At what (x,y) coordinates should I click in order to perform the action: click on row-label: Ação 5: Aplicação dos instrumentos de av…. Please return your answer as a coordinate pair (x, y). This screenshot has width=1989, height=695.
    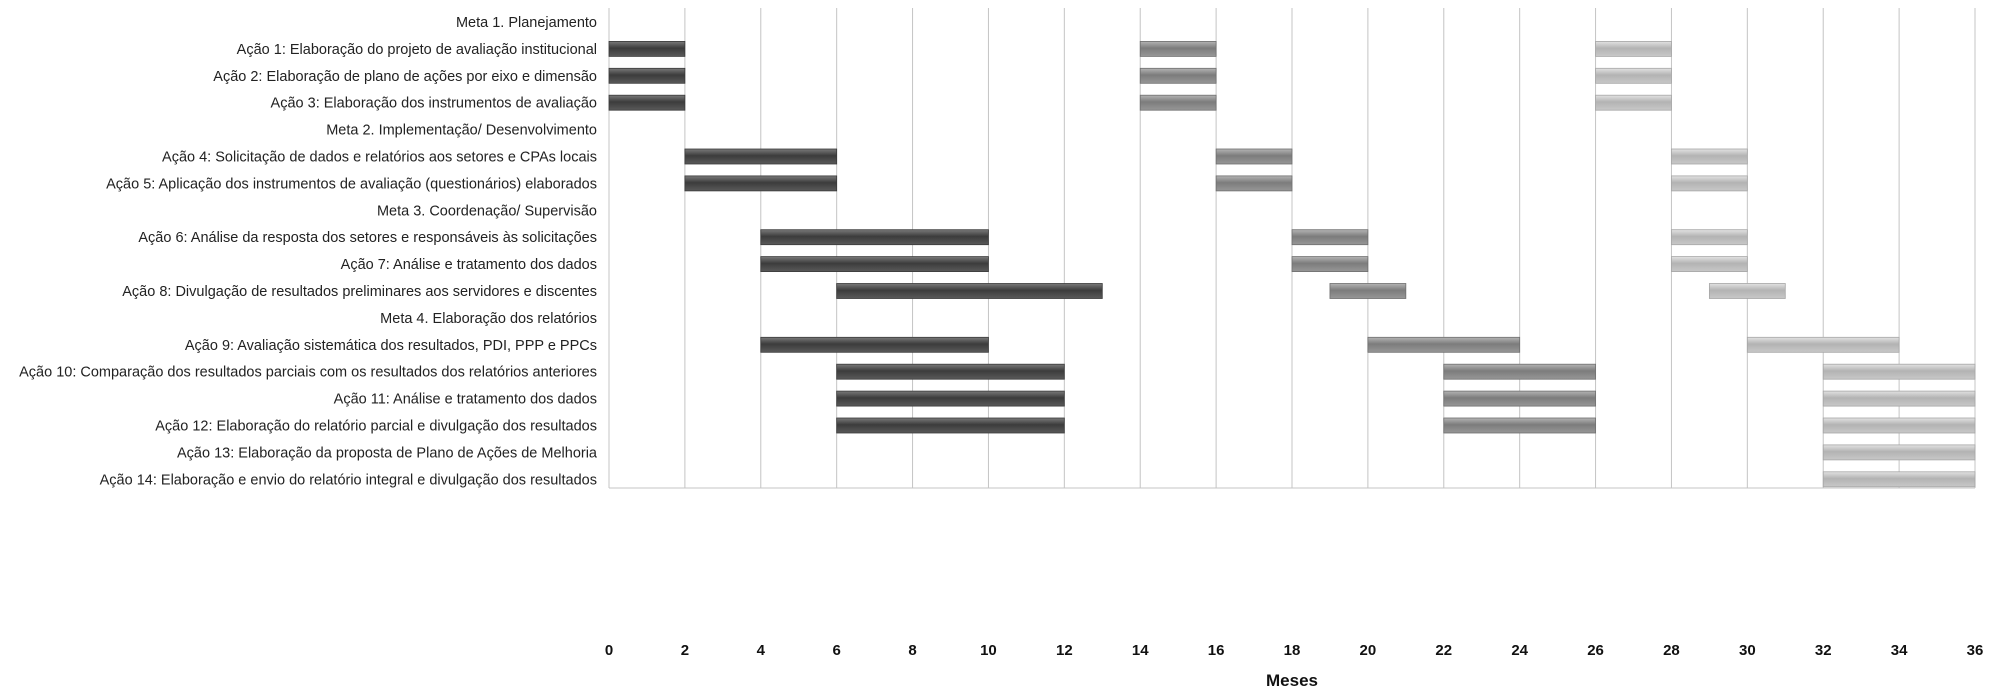
    Looking at the image, I should click on (351, 184).